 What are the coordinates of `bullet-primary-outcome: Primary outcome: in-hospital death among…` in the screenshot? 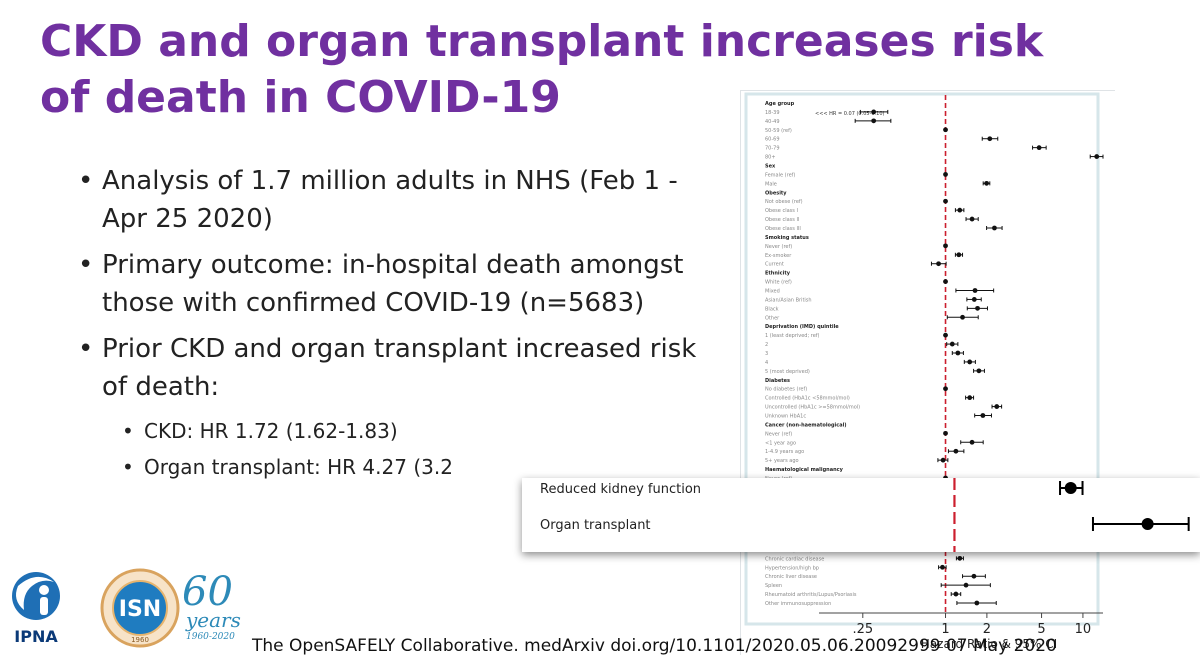 It's located at (398, 284).